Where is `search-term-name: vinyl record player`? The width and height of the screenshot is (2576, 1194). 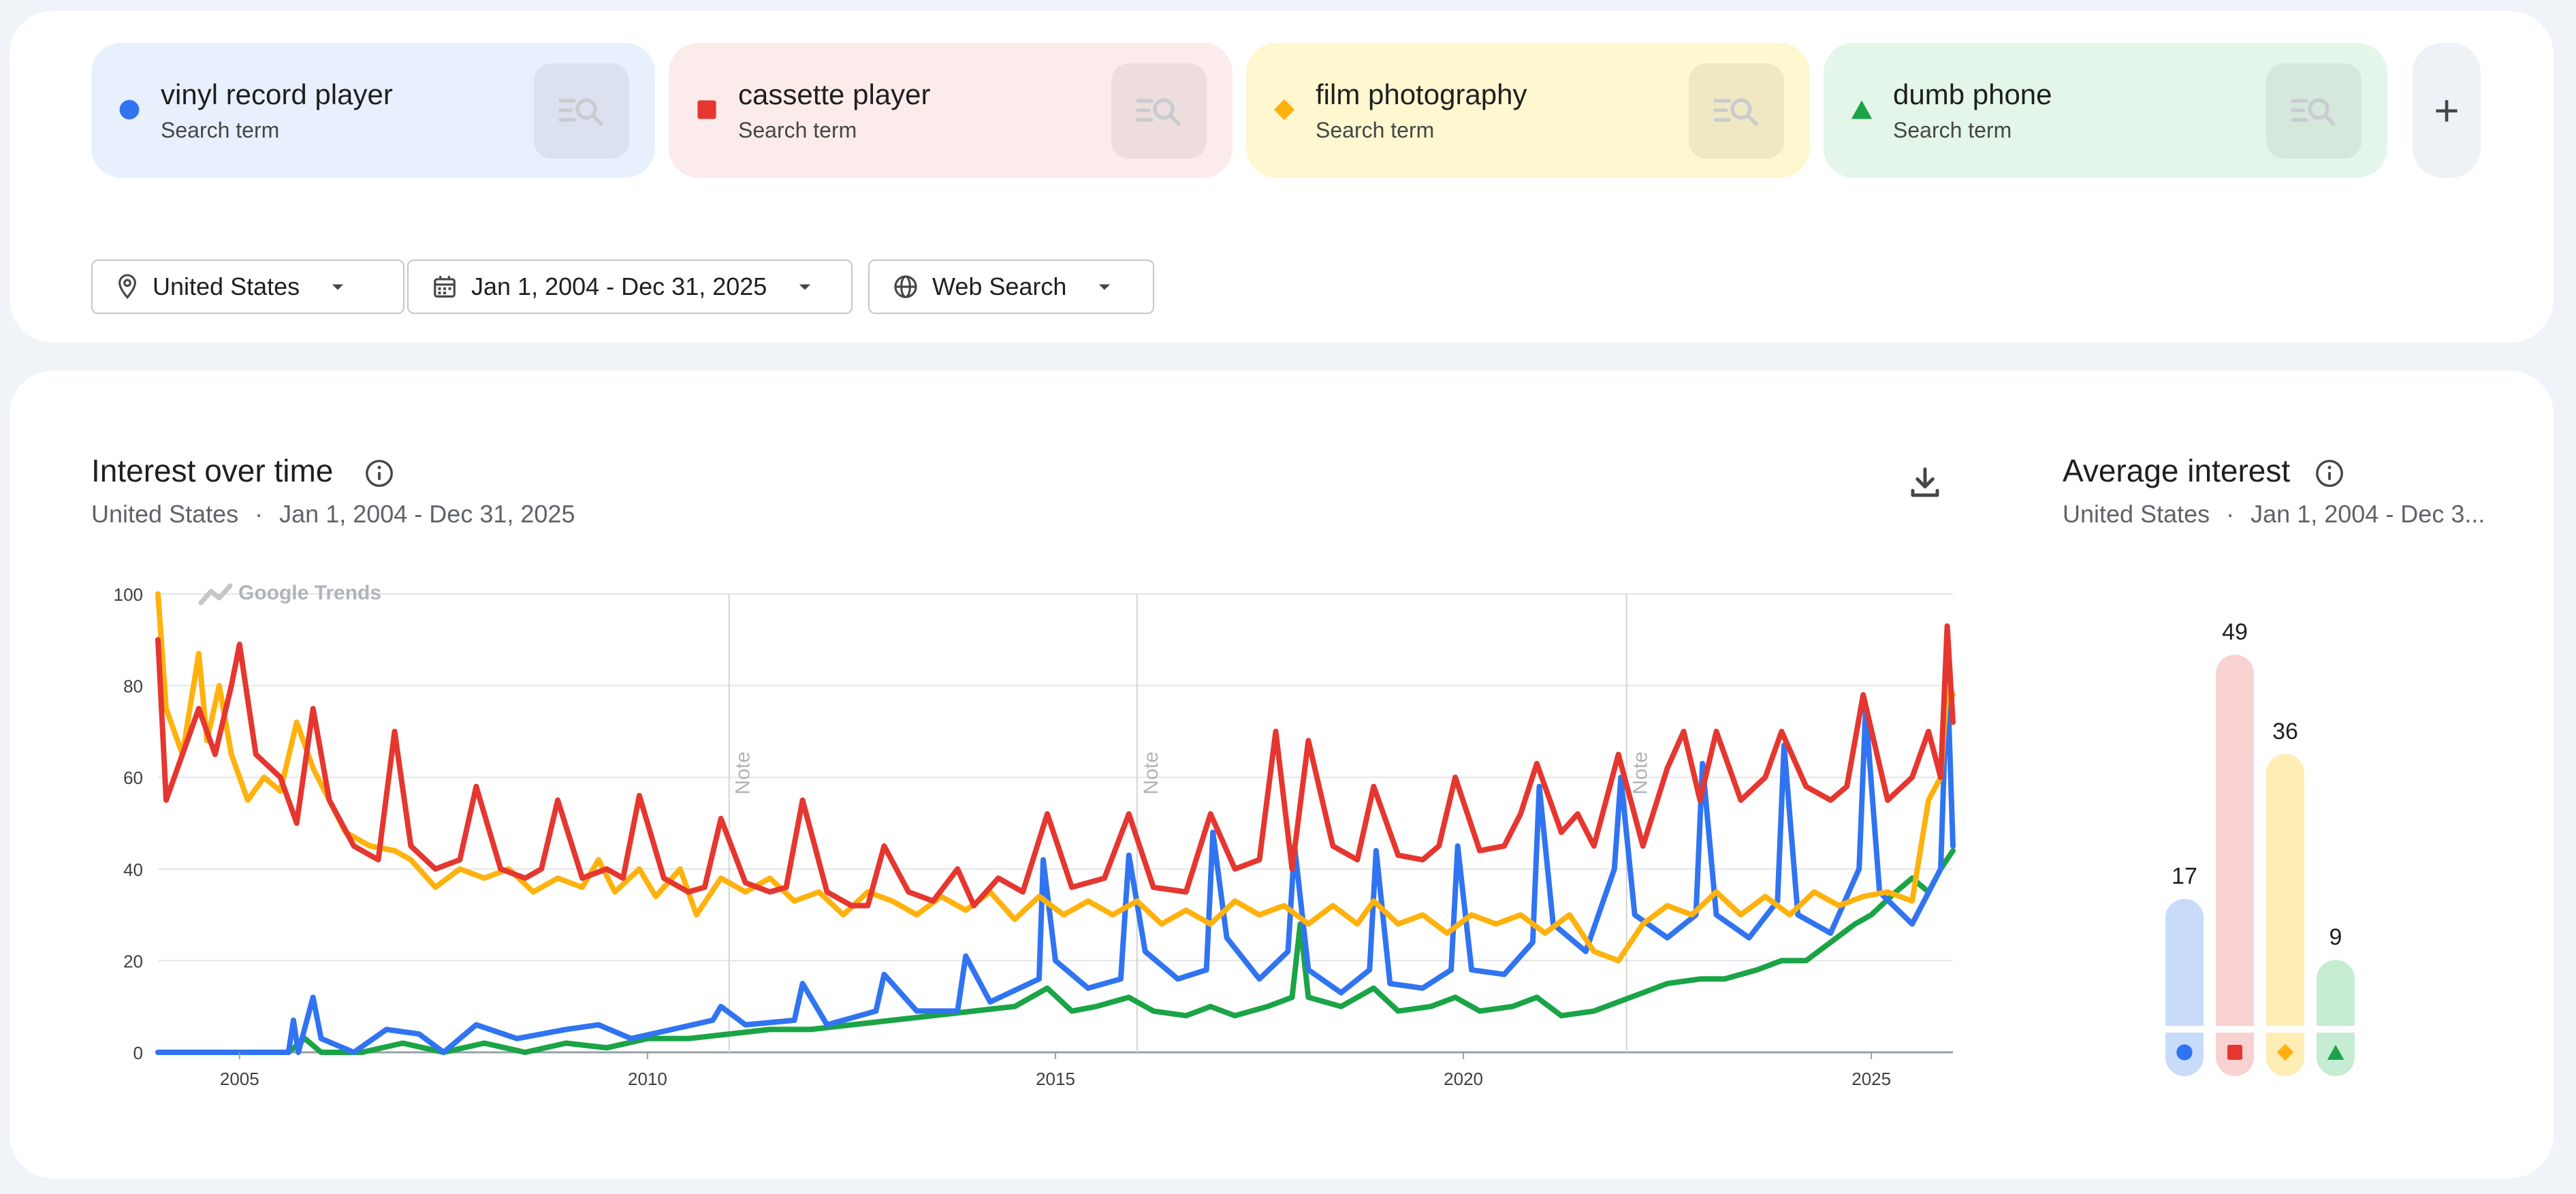 search-term-name: vinyl record player is located at coordinates (277, 94).